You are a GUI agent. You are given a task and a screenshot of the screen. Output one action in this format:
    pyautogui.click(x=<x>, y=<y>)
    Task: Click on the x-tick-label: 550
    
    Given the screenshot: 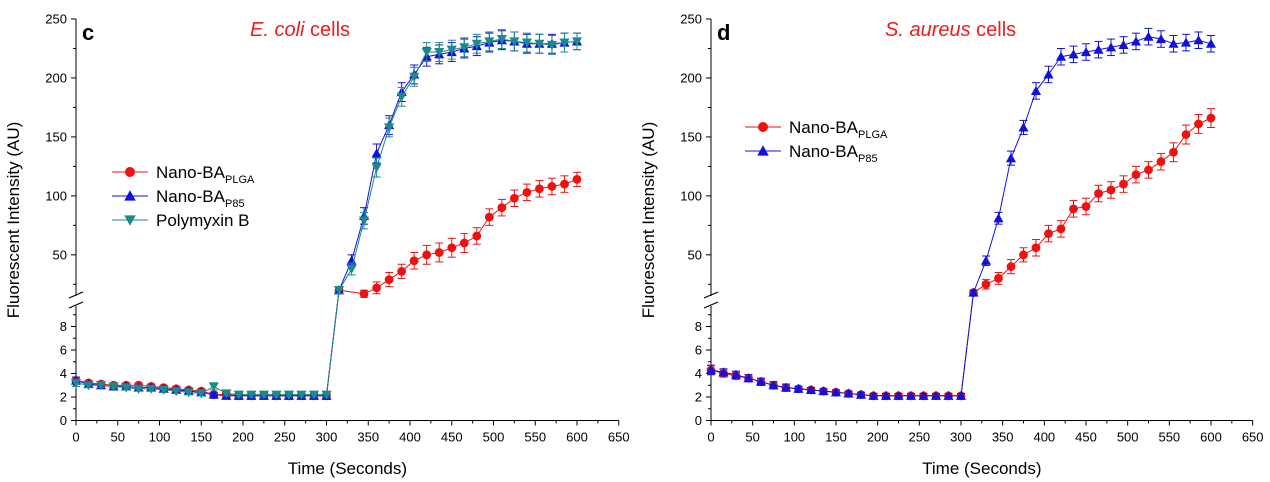 What is the action you would take?
    pyautogui.click(x=1169, y=437)
    